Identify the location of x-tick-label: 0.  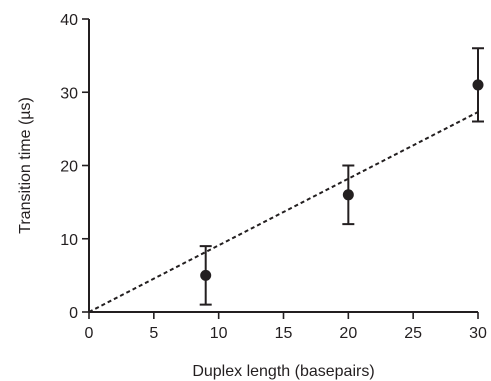
(89, 333).